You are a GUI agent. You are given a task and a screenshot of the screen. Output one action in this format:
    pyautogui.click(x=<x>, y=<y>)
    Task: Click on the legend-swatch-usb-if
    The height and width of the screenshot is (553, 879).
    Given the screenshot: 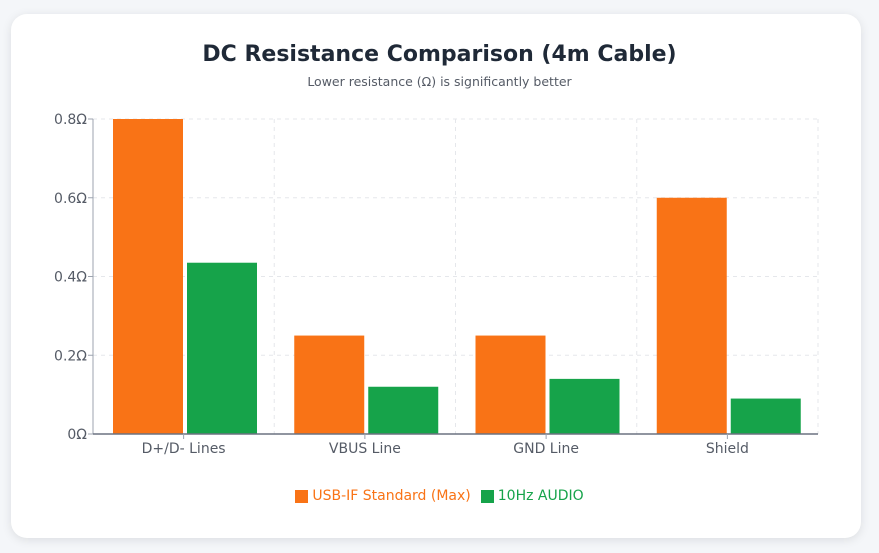 What is the action you would take?
    pyautogui.click(x=302, y=496)
    